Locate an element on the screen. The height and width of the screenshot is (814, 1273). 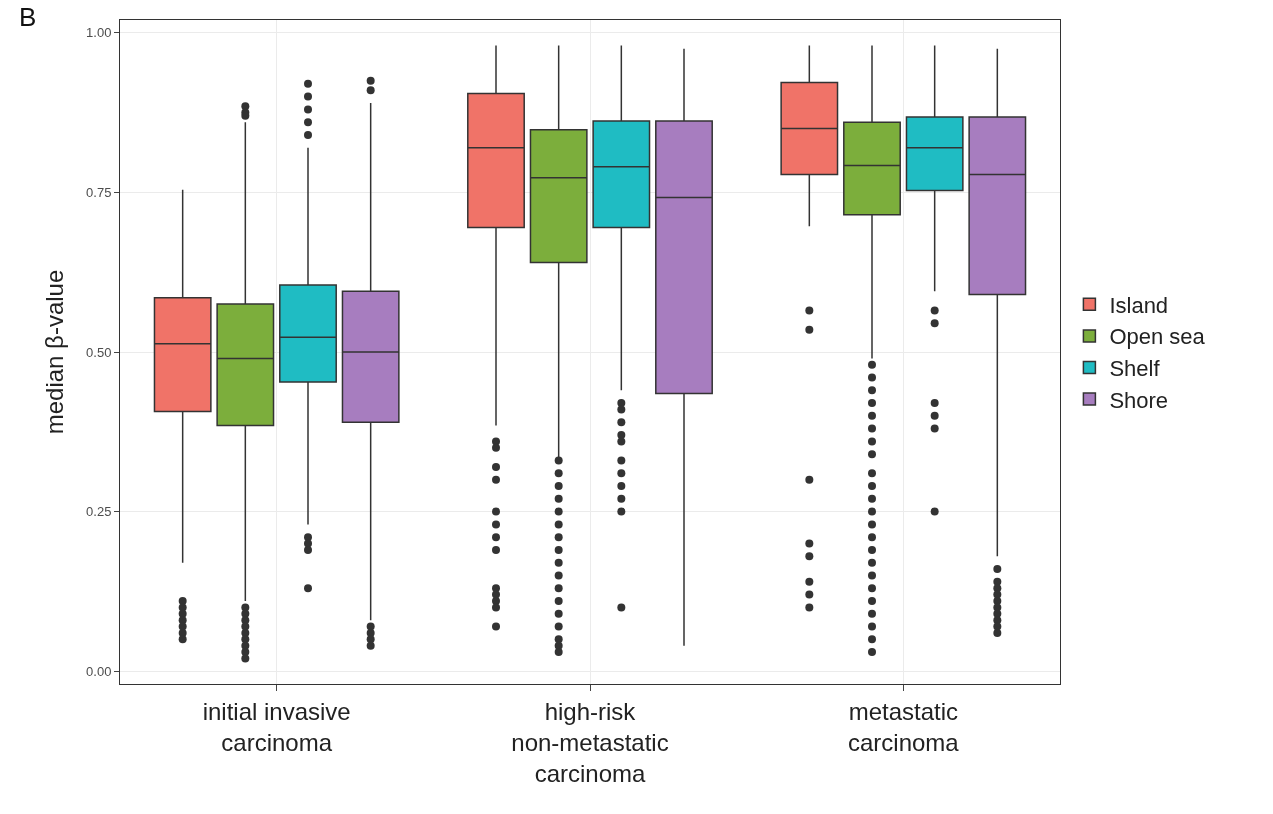
legend-label: Shelf is located at coordinates (1135, 369).